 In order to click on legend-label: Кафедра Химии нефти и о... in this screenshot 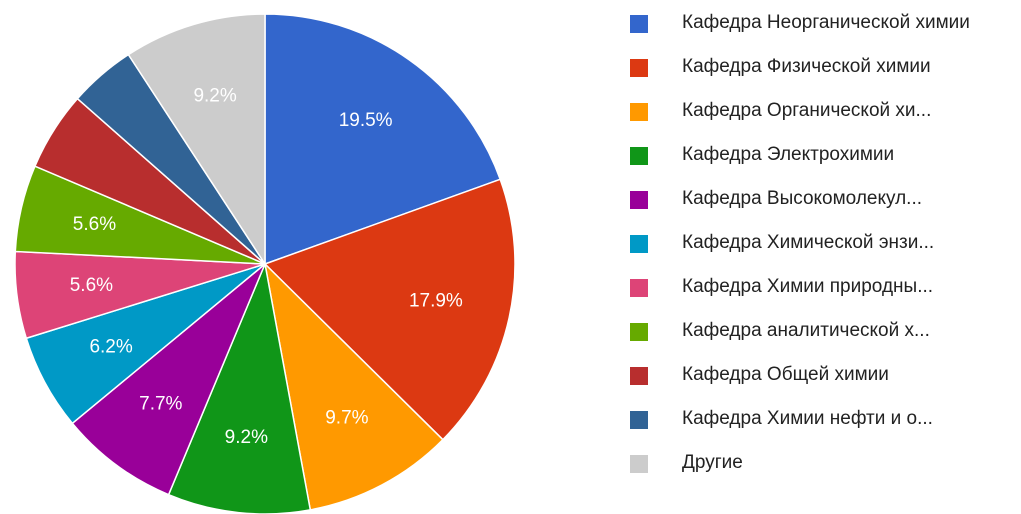, I will do `click(807, 418)`.